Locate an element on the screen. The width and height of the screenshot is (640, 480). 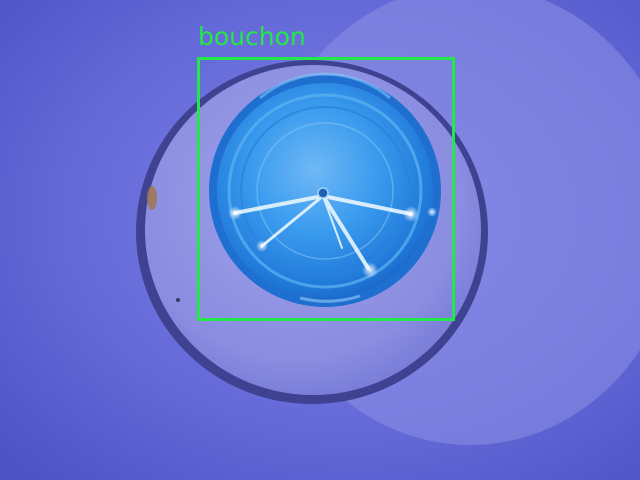
detection-label: bouchon is located at coordinates (252, 36).